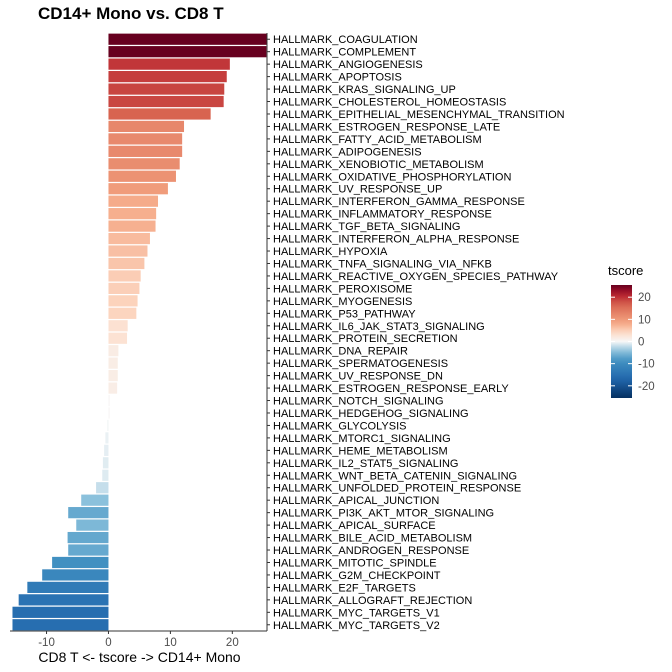 The image size is (672, 672). I want to click on chart-title: CD14+ Mono vs. CD8 T, so click(131, 13).